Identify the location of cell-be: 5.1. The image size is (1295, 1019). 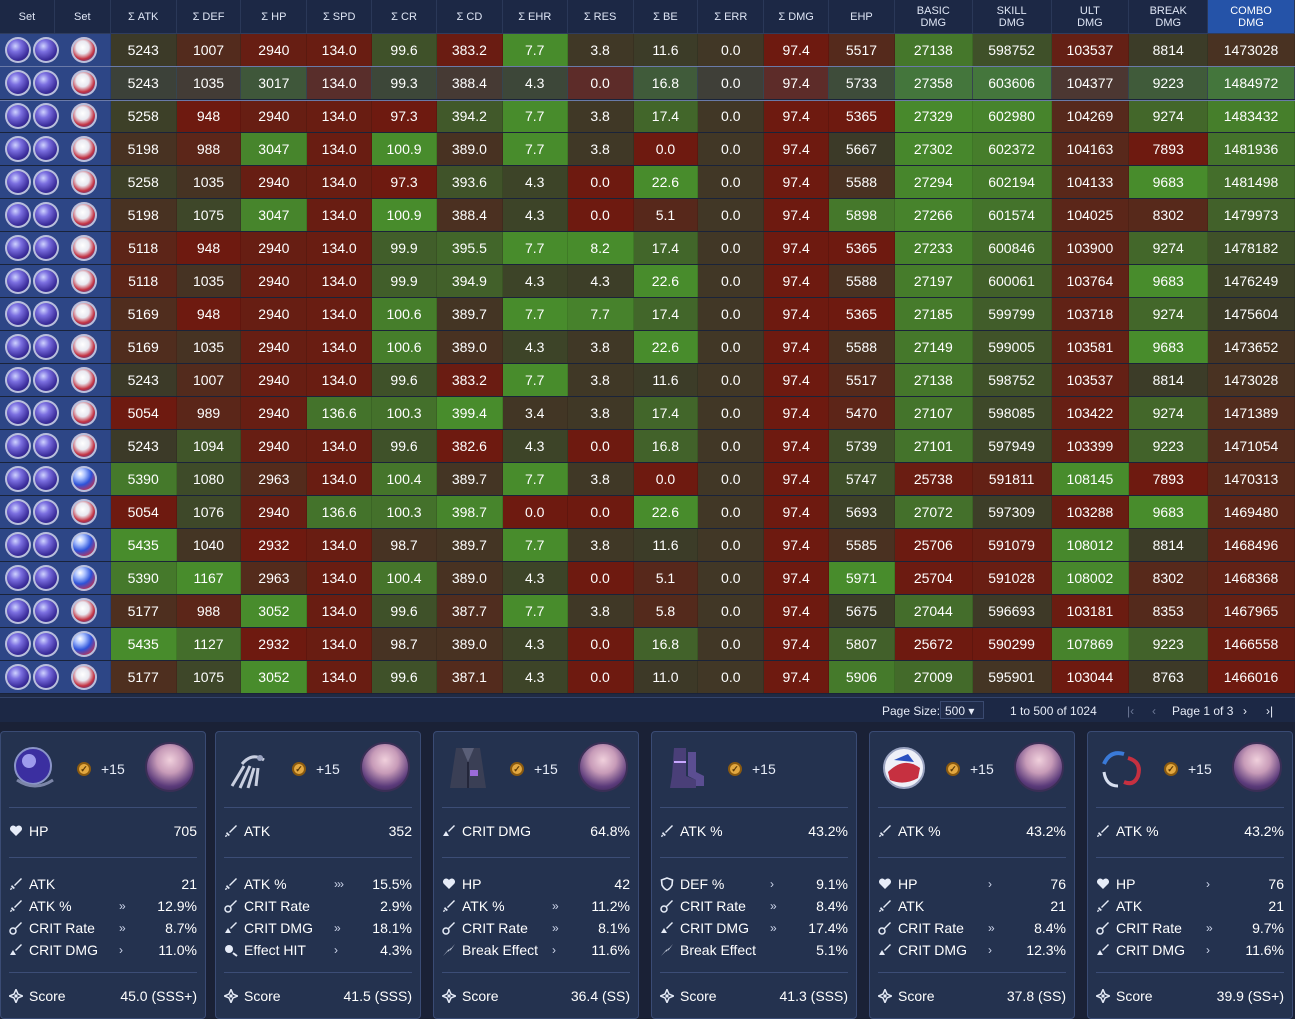
(666, 578).